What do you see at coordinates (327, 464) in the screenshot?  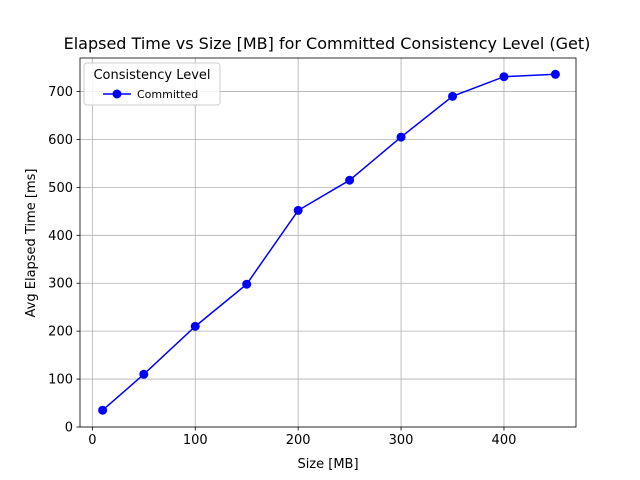 I see `x-axis-label: Size [MB]` at bounding box center [327, 464].